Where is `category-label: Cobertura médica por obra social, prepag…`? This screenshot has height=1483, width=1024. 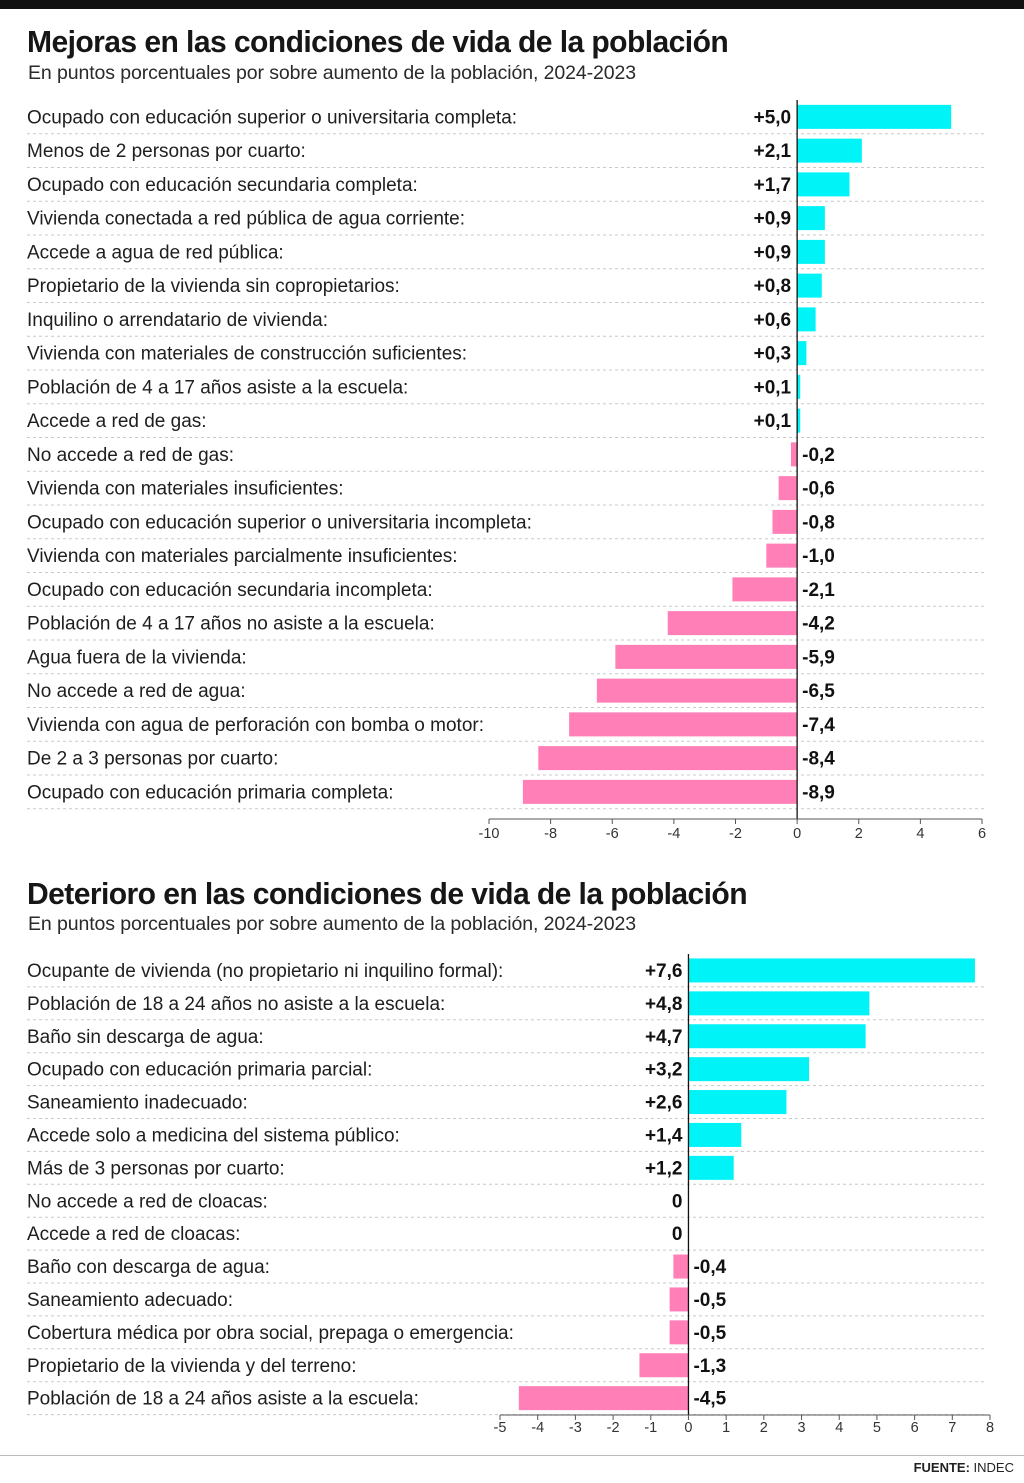 category-label: Cobertura médica por obra social, prepag… is located at coordinates (270, 1333).